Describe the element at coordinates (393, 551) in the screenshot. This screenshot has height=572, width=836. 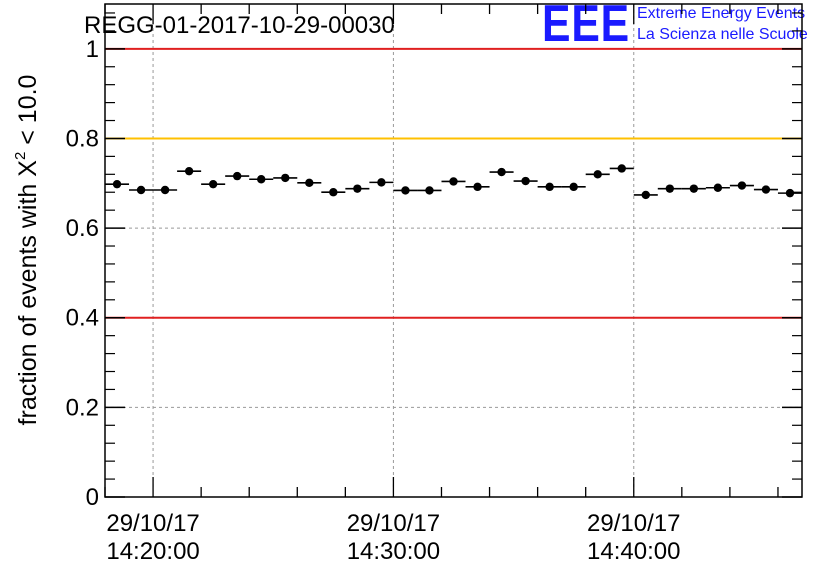
I see `x-tick-time: 14:30:00` at that location.